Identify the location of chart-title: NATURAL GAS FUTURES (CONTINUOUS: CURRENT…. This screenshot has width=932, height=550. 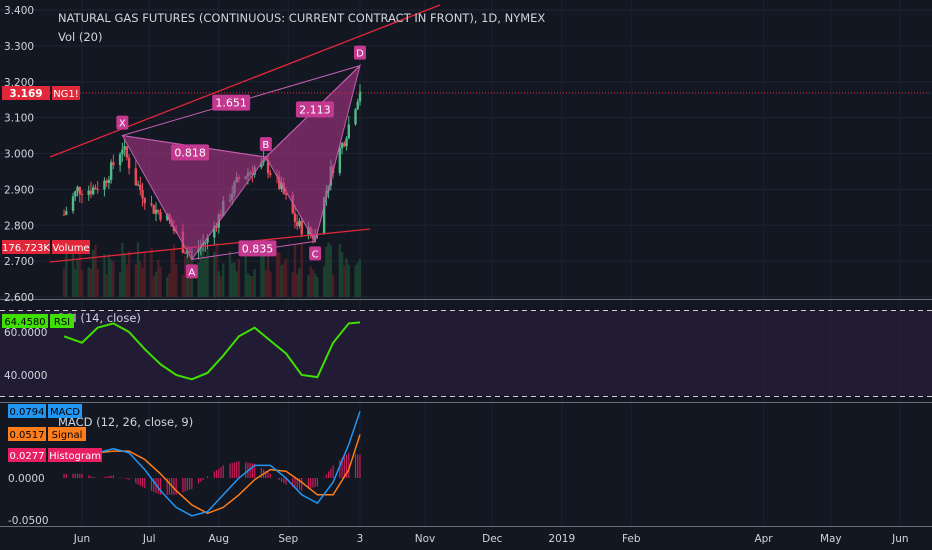
(301, 18).